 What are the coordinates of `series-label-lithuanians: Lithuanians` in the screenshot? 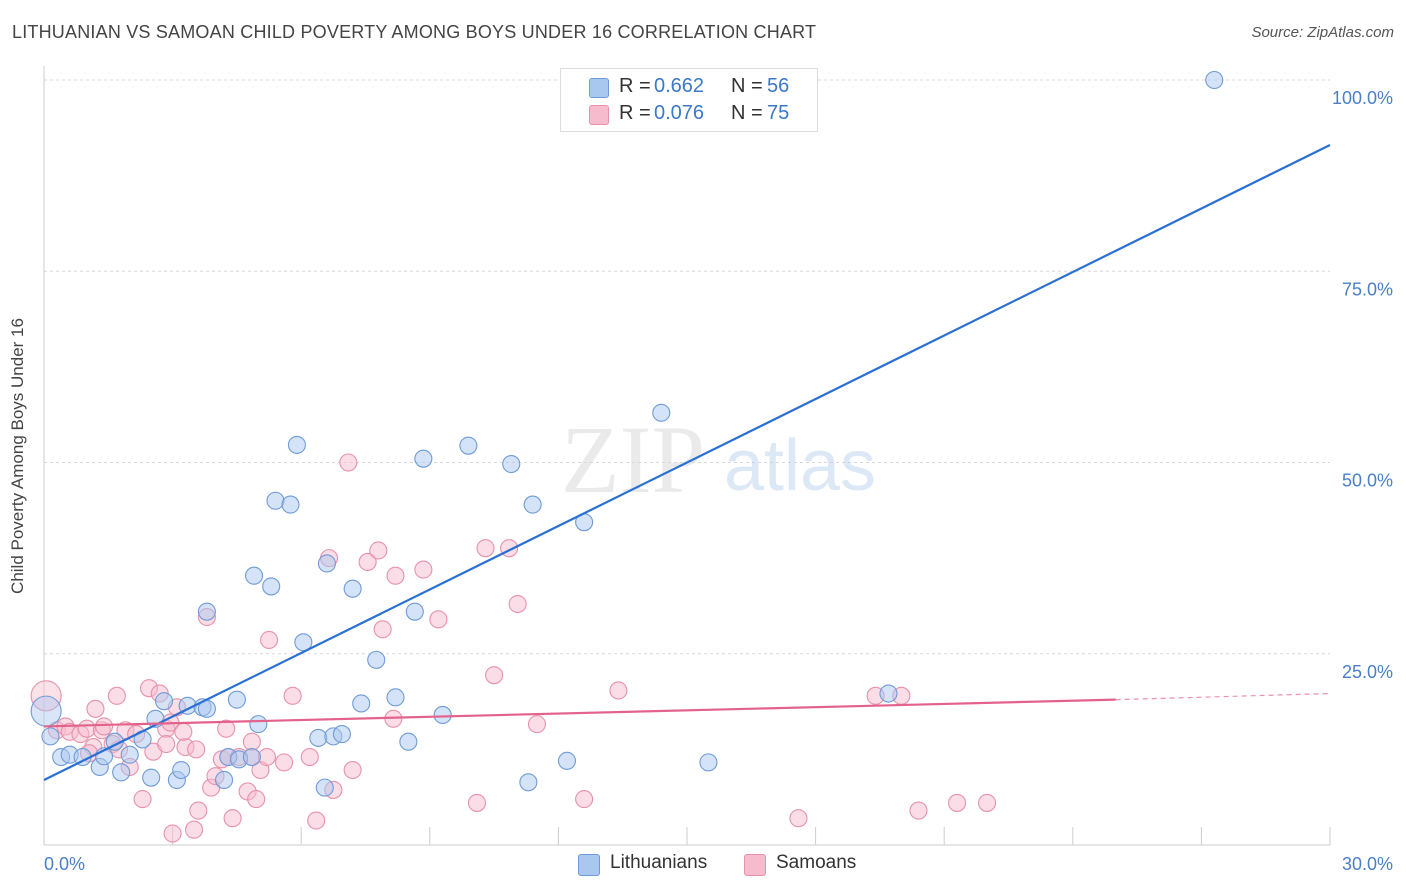 It's located at (659, 862).